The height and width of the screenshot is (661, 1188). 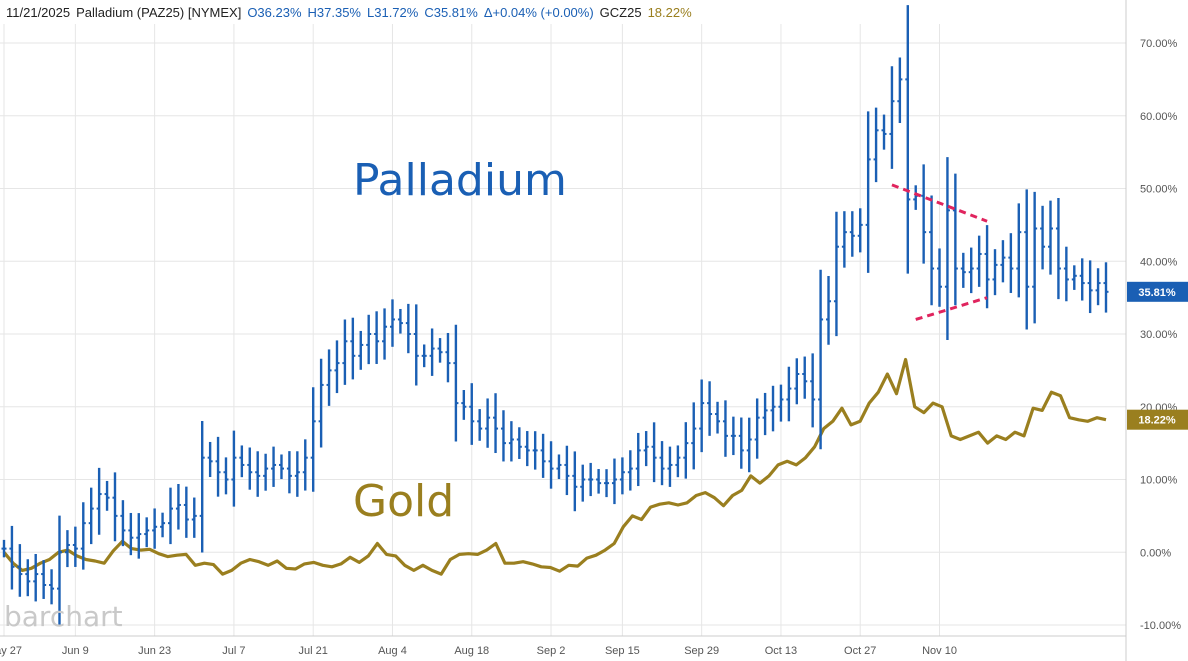 I want to click on y-tick-label: 30.00%, so click(x=1159, y=335).